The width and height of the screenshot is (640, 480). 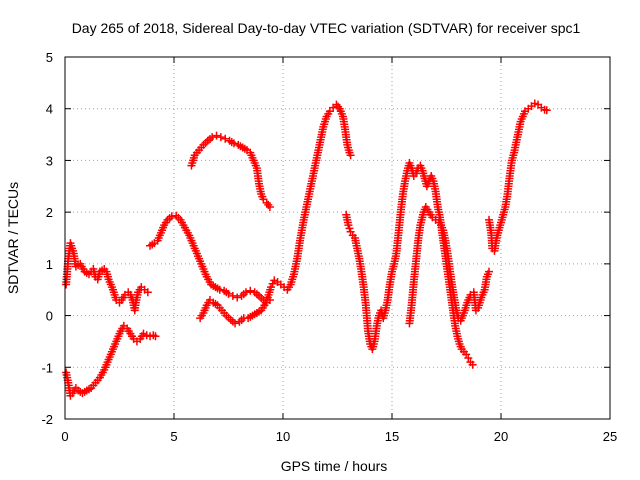 I want to click on x-tick-label: 10, so click(x=283, y=436).